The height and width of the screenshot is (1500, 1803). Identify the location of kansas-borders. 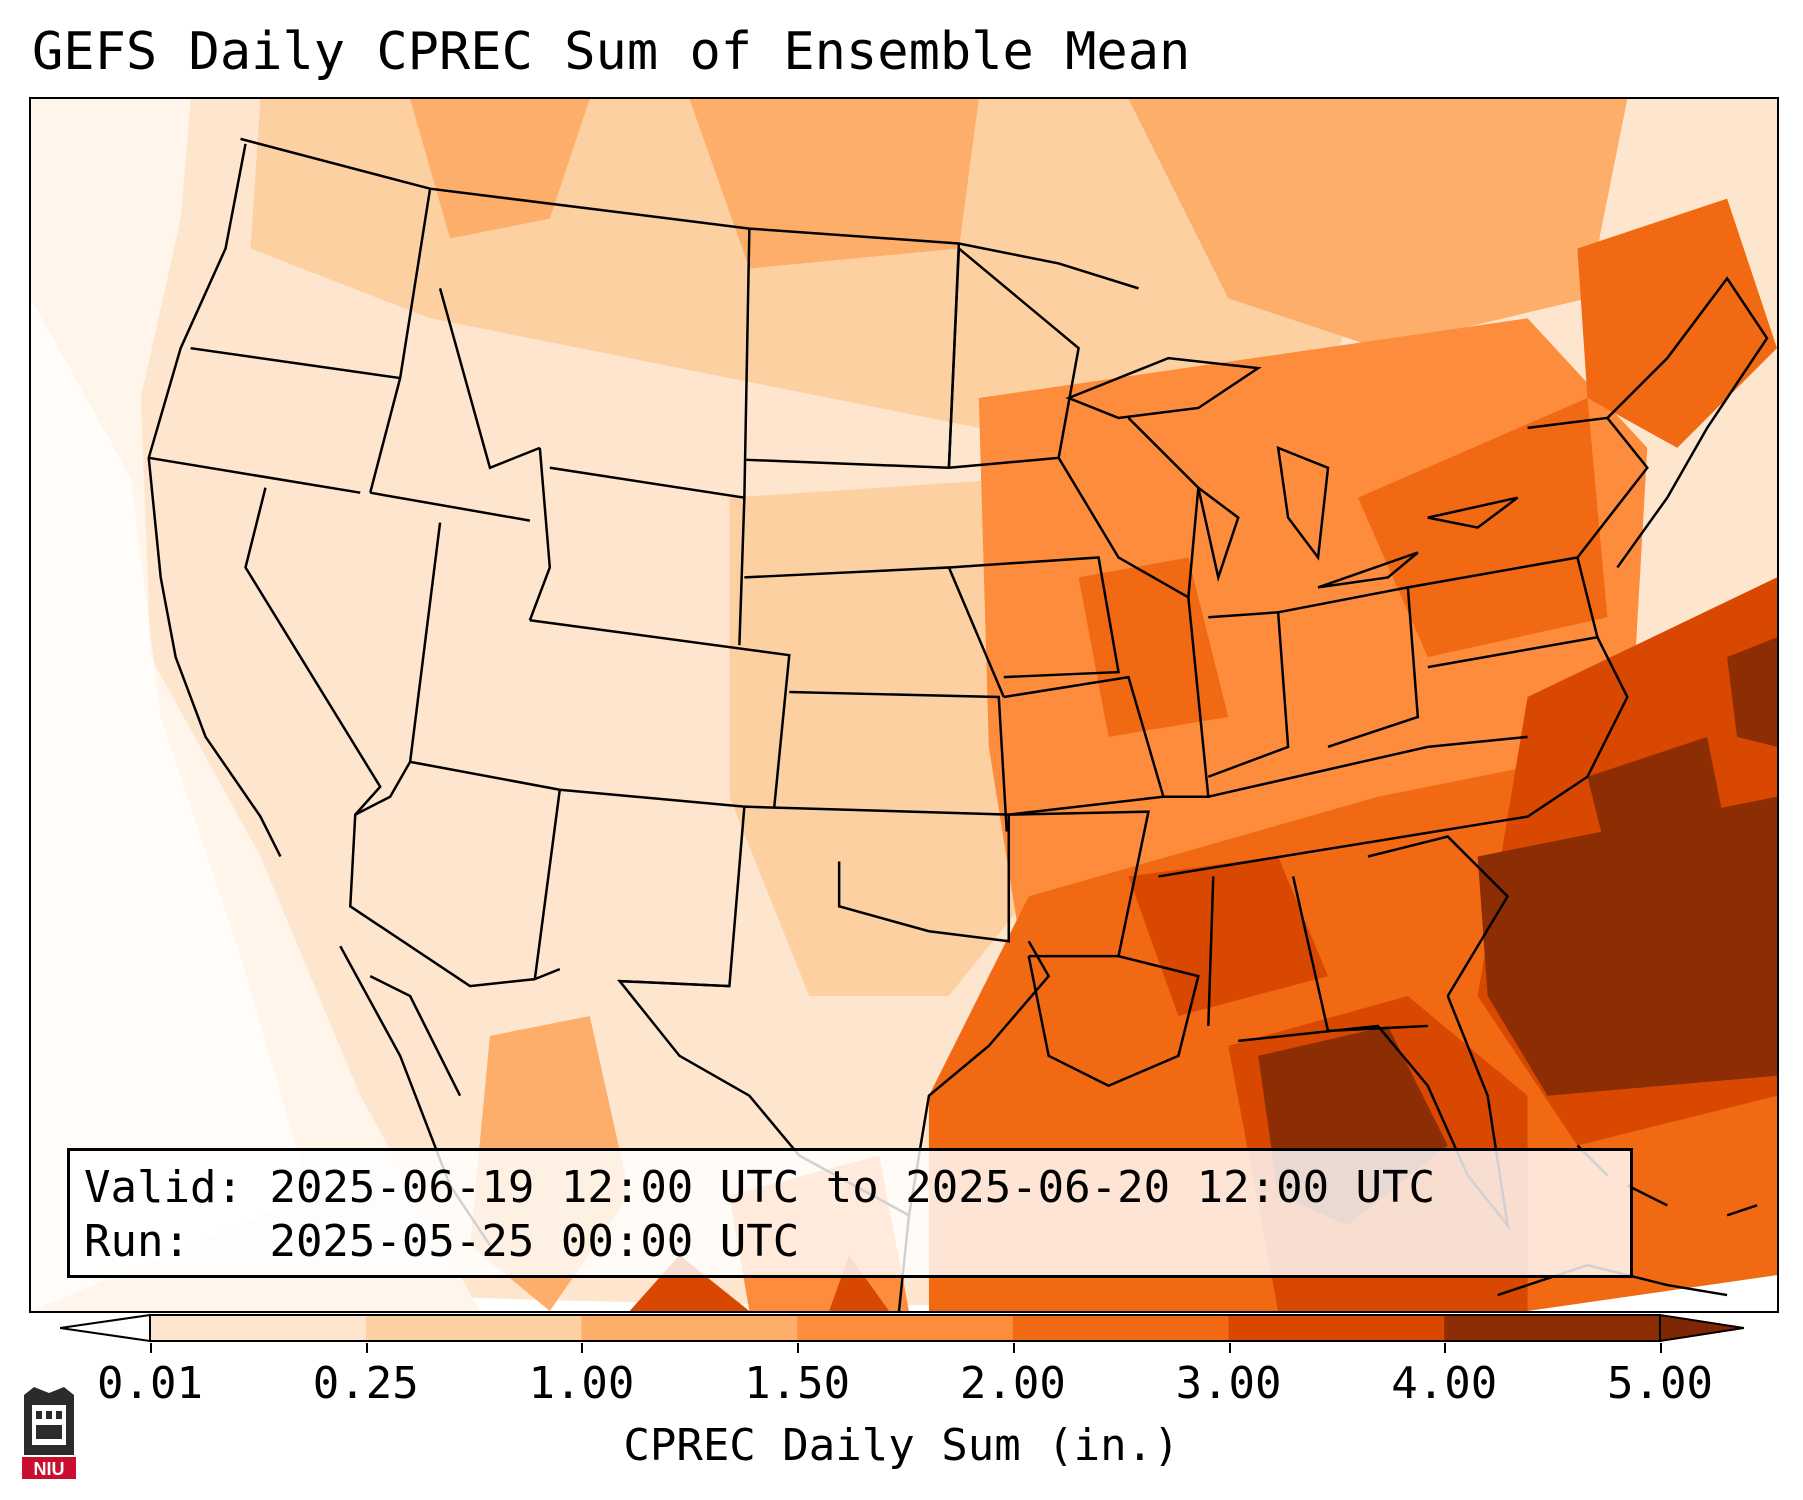
(899, 761).